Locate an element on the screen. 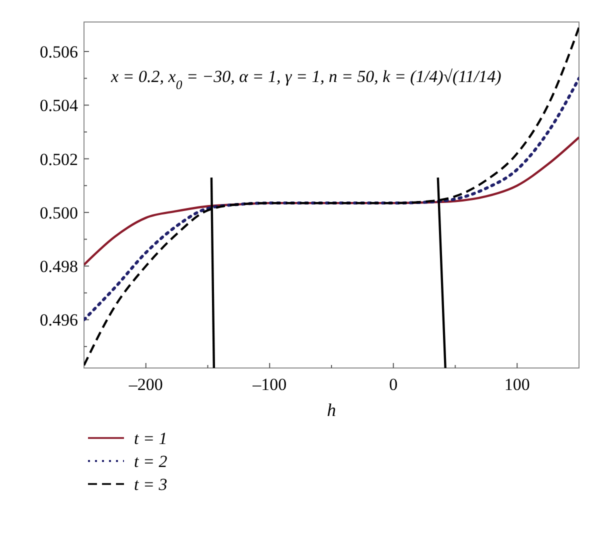 This screenshot has height=534, width=600. legend-label: t = 3 is located at coordinates (151, 484).